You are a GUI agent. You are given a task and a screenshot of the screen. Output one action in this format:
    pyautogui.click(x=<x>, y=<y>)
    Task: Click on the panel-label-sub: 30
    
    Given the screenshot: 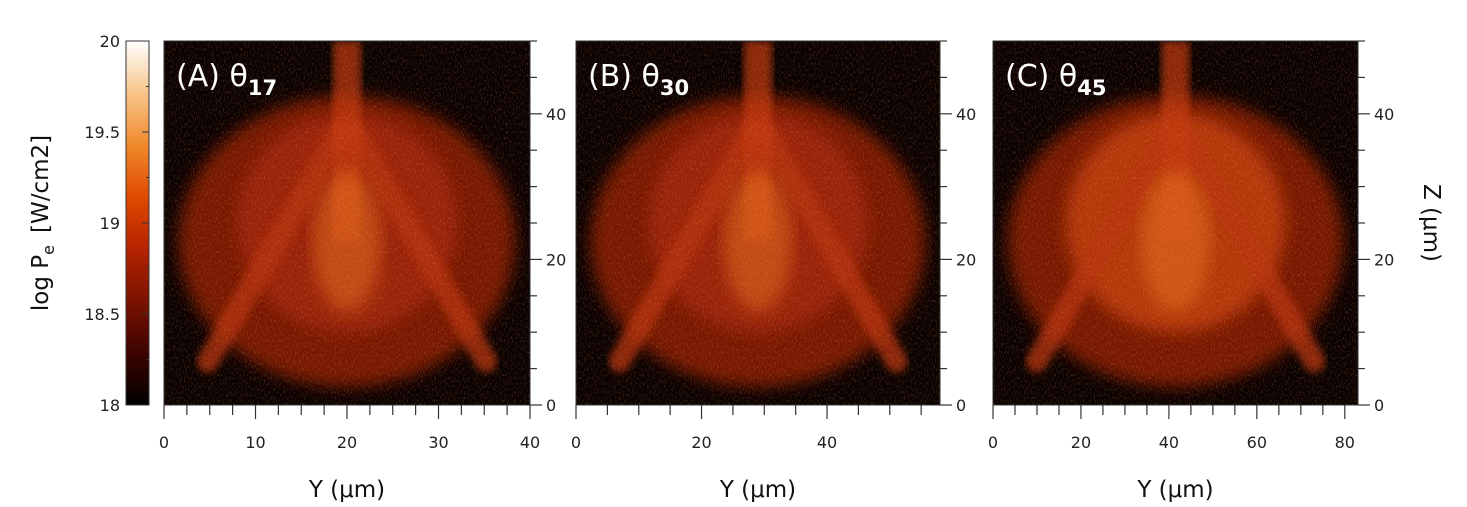 What is the action you would take?
    pyautogui.click(x=674, y=88)
    